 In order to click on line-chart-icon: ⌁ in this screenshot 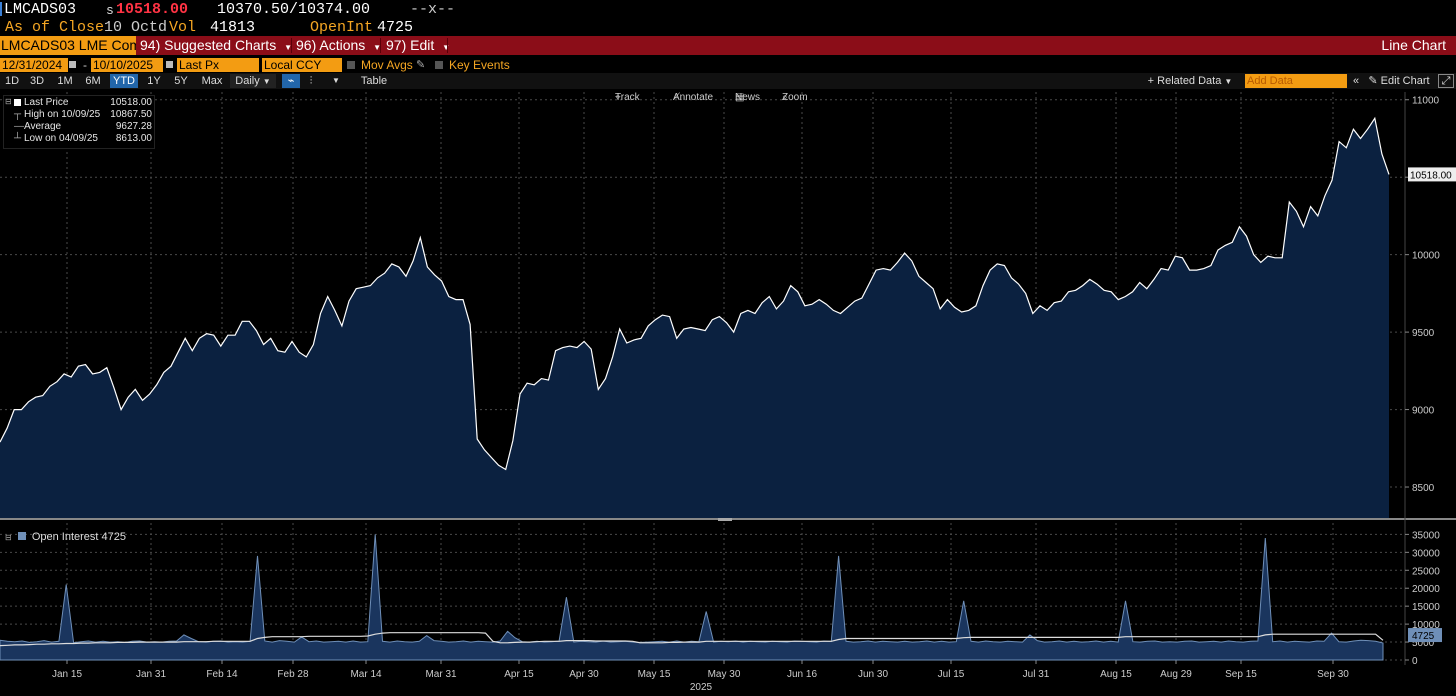, I will do `click(291, 81)`.